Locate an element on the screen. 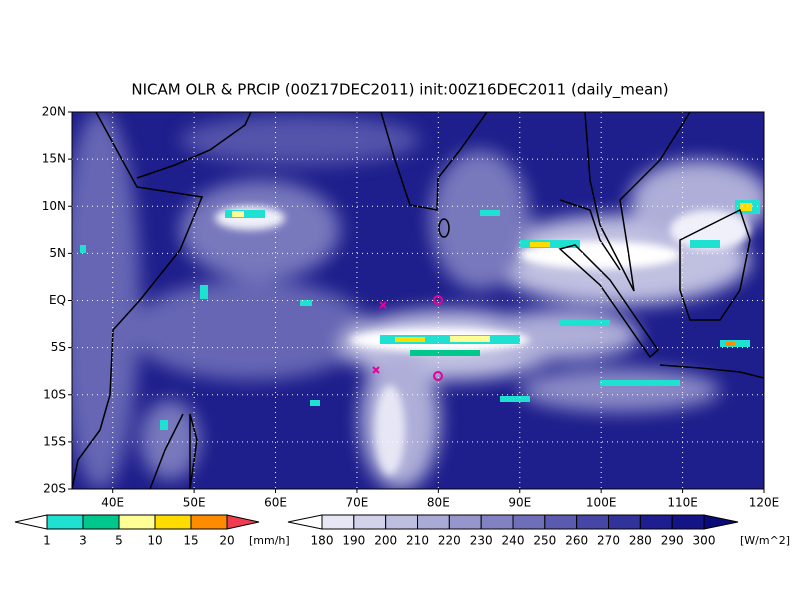  y-tick-label: 10N is located at coordinates (54, 206).